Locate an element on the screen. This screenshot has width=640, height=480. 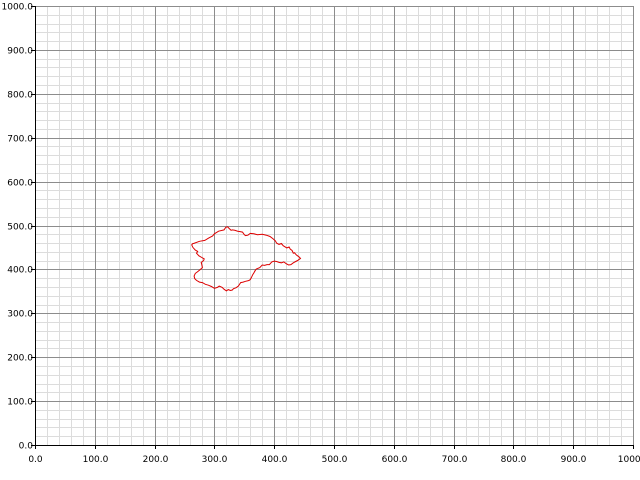
y-tick-label: 100.0 is located at coordinates (20, 403).